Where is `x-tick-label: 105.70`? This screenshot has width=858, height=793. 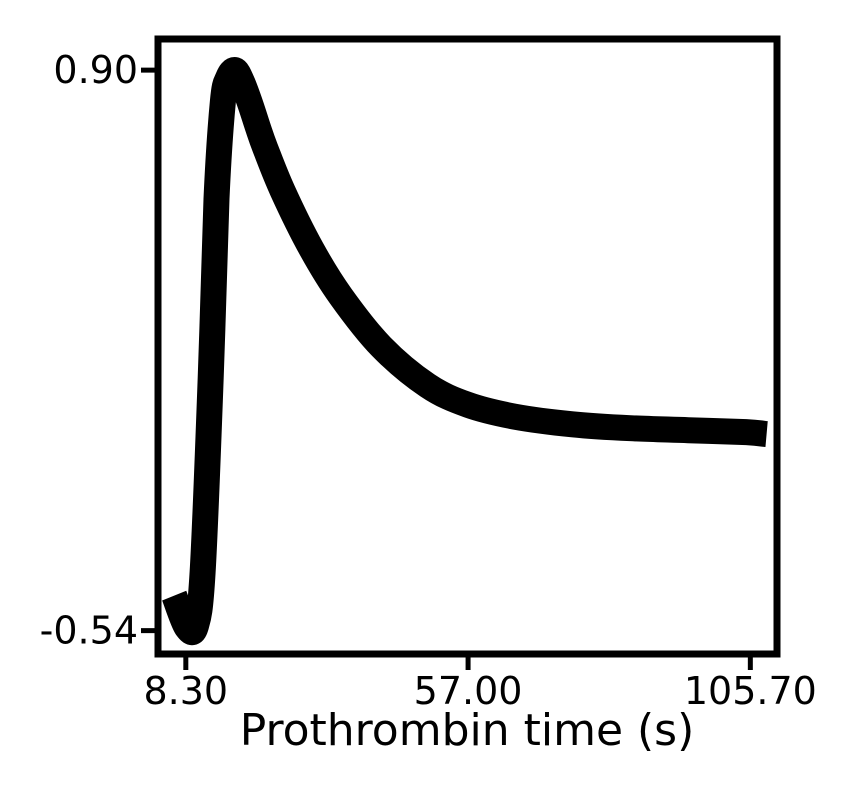 x-tick-label: 105.70 is located at coordinates (750, 691).